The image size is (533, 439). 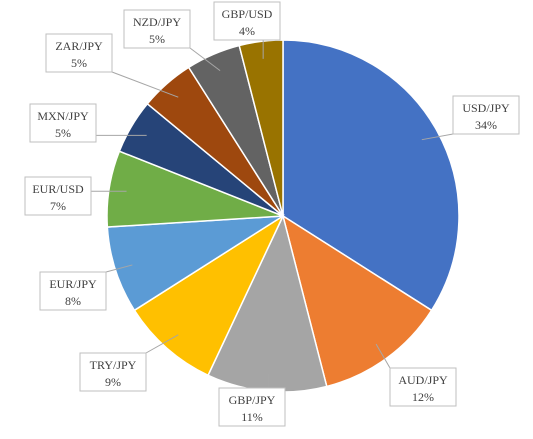 I want to click on slice-category-label: GBP/JPY, so click(x=252, y=400).